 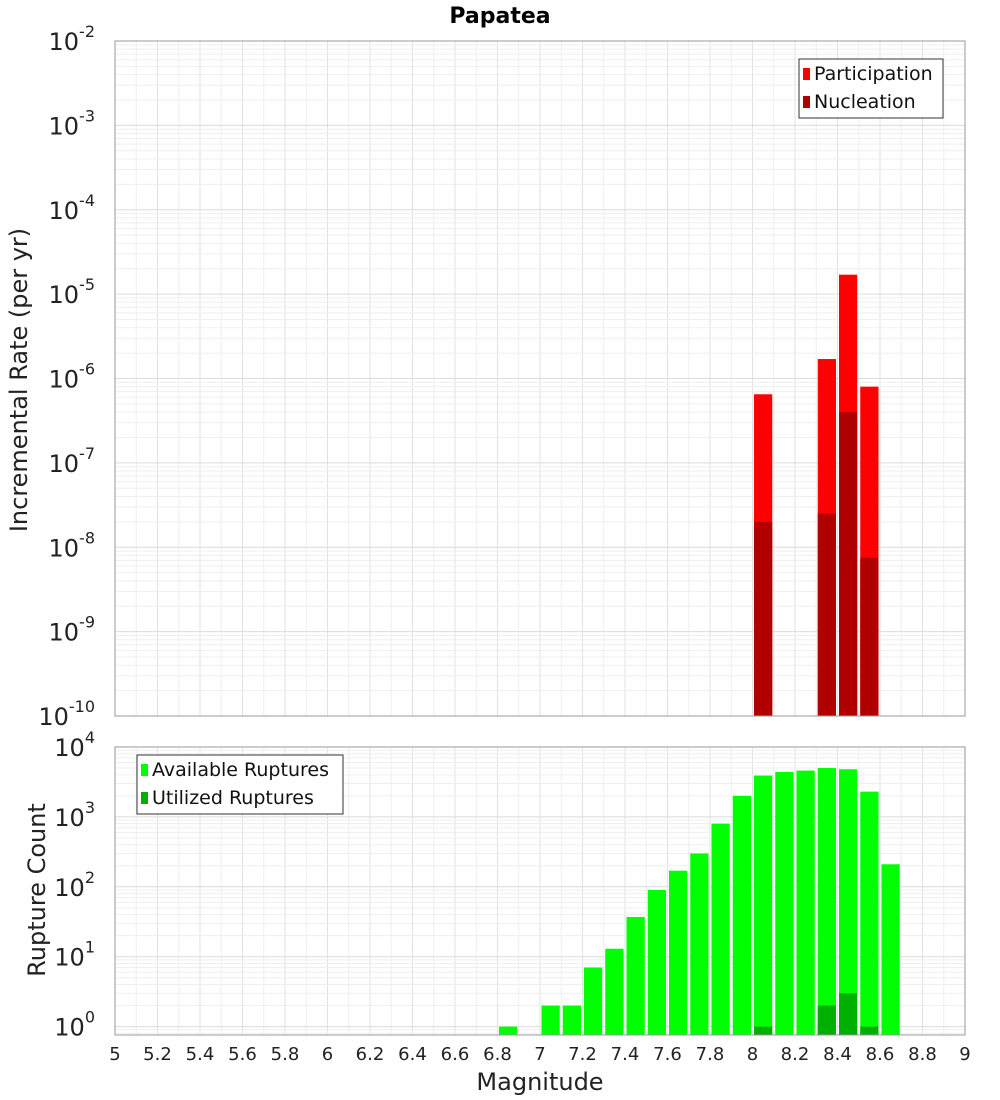 I want to click on y-tick-label: 10⁻⁴, so click(x=72, y=208).